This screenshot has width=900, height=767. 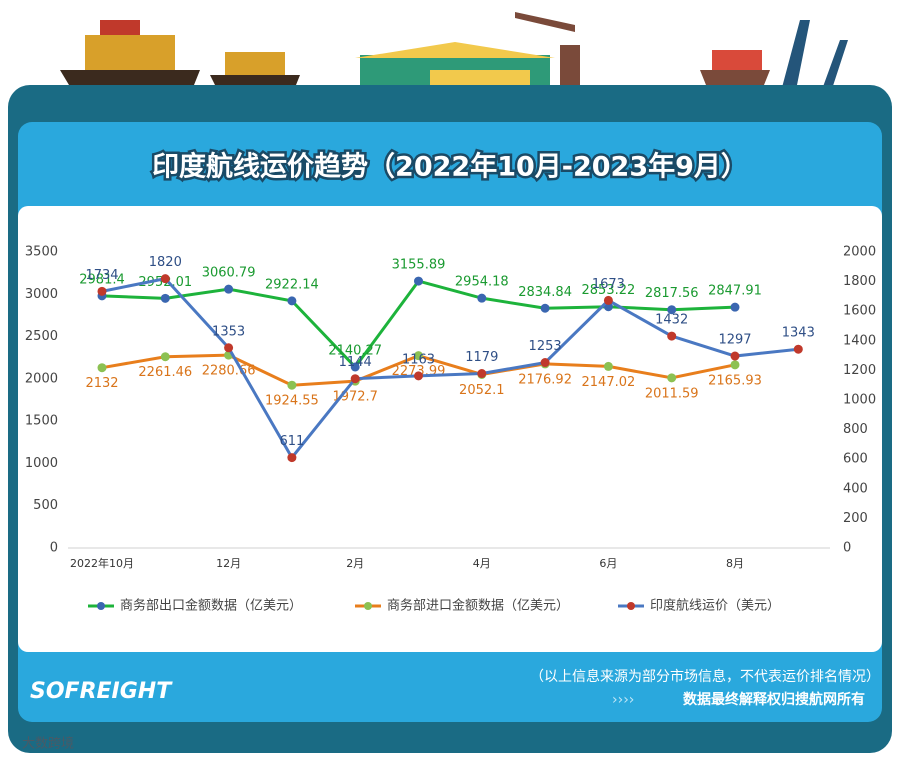 What do you see at coordinates (855, 429) in the screenshot?
I see `y2-tick-label: 800` at bounding box center [855, 429].